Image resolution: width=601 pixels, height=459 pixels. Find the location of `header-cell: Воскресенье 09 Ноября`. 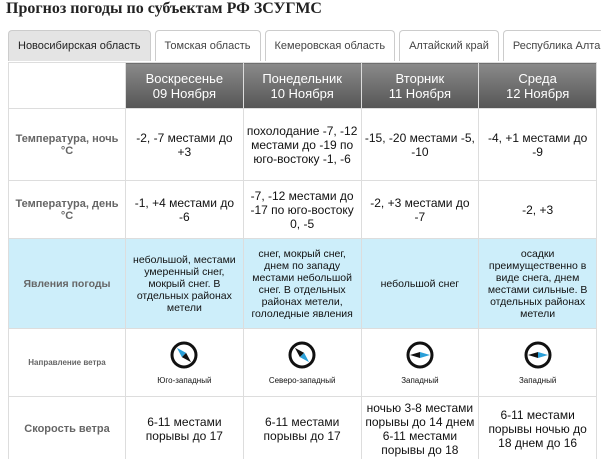

header-cell: Воскресенье 09 Ноября is located at coordinates (184, 85).